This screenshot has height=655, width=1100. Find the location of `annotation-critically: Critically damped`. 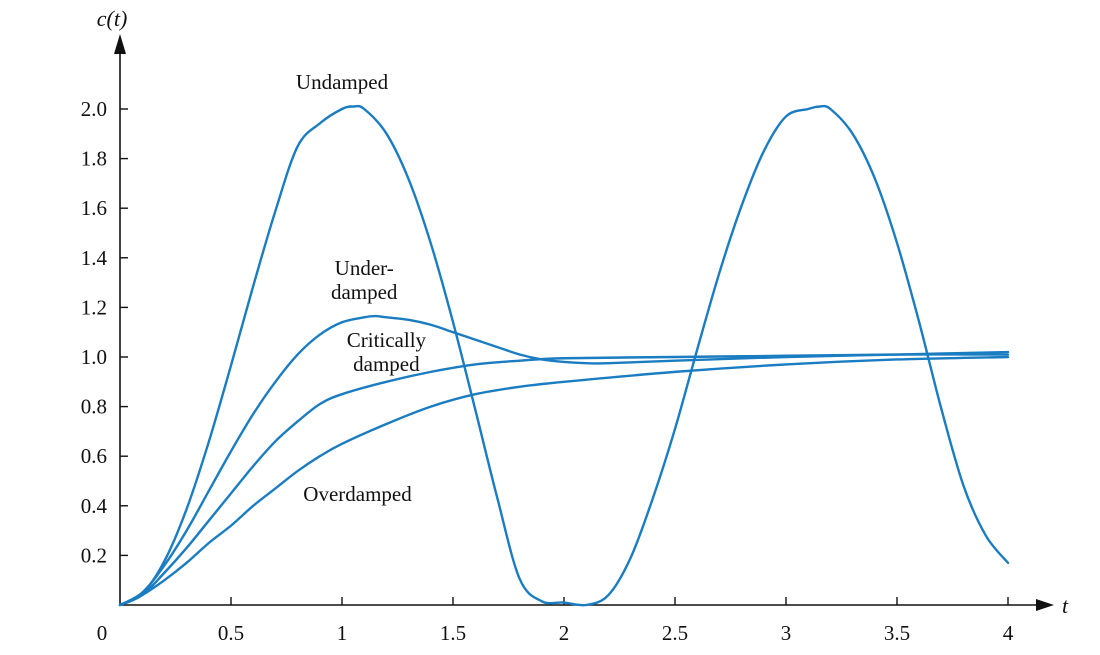

annotation-critically: Critically damped is located at coordinates (387, 352).